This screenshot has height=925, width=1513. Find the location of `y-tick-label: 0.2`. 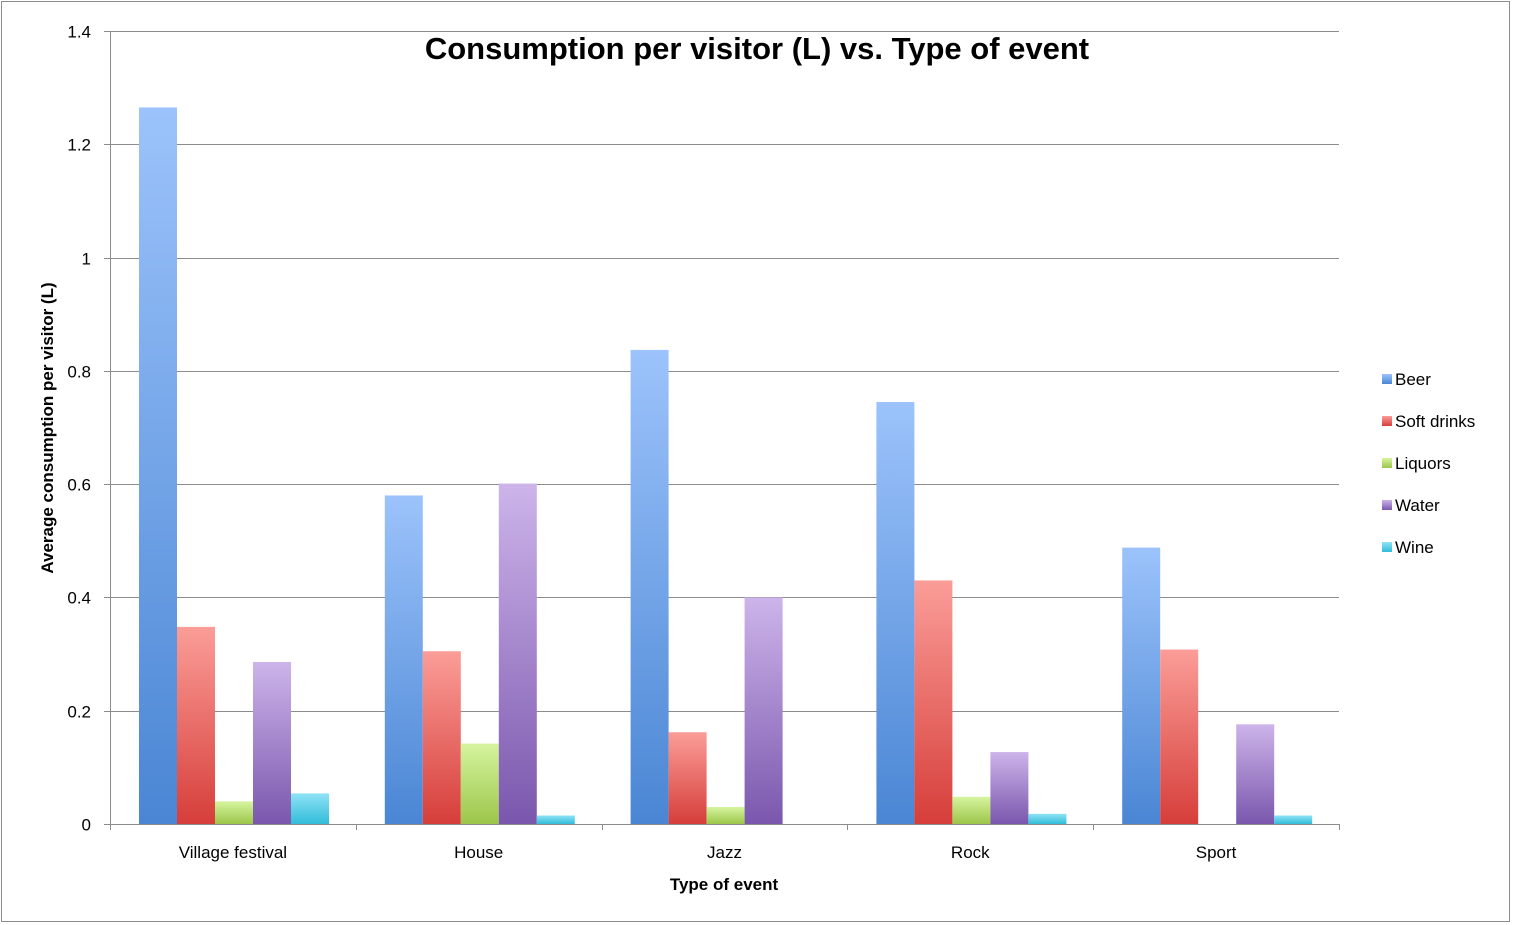

y-tick-label: 0.2 is located at coordinates (79, 712).